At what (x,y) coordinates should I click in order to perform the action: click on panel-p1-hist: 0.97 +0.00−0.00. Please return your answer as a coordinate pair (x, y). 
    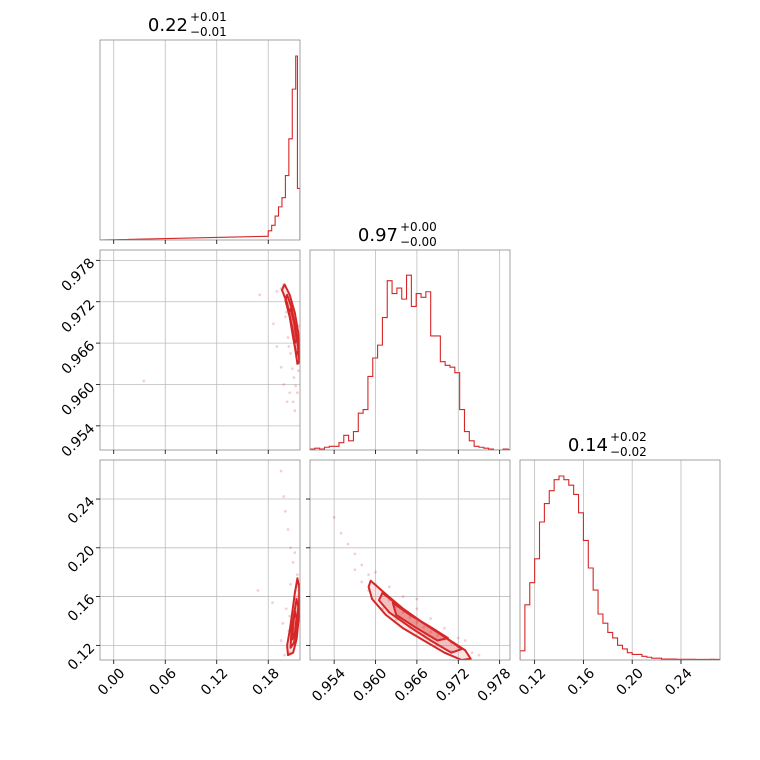
    Looking at the image, I should click on (410, 337).